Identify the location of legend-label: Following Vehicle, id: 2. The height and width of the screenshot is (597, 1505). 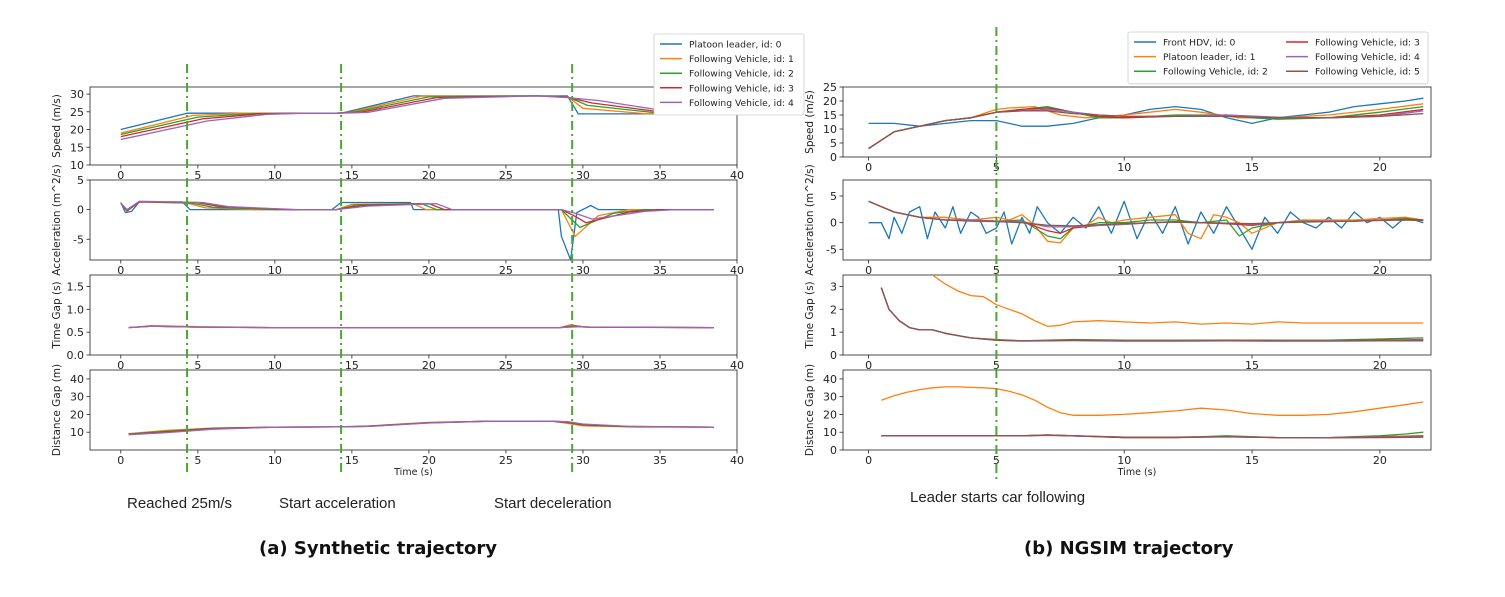
(1215, 72).